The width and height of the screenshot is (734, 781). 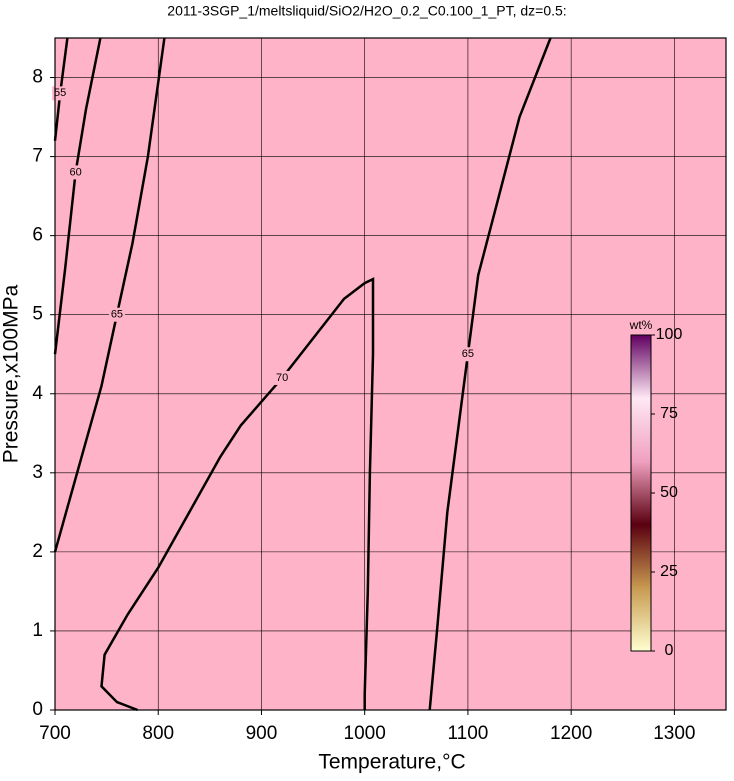 I want to click on x-tick-label: 700, so click(x=55, y=733).